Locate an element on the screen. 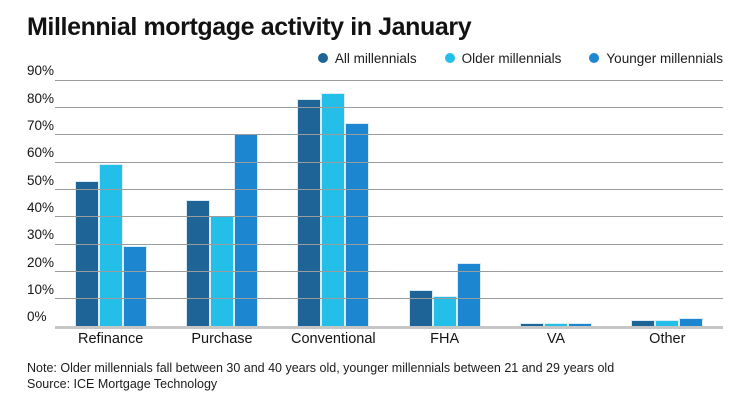 This screenshot has height=416, width=740. y-tick-label-60: 60% is located at coordinates (41, 153).